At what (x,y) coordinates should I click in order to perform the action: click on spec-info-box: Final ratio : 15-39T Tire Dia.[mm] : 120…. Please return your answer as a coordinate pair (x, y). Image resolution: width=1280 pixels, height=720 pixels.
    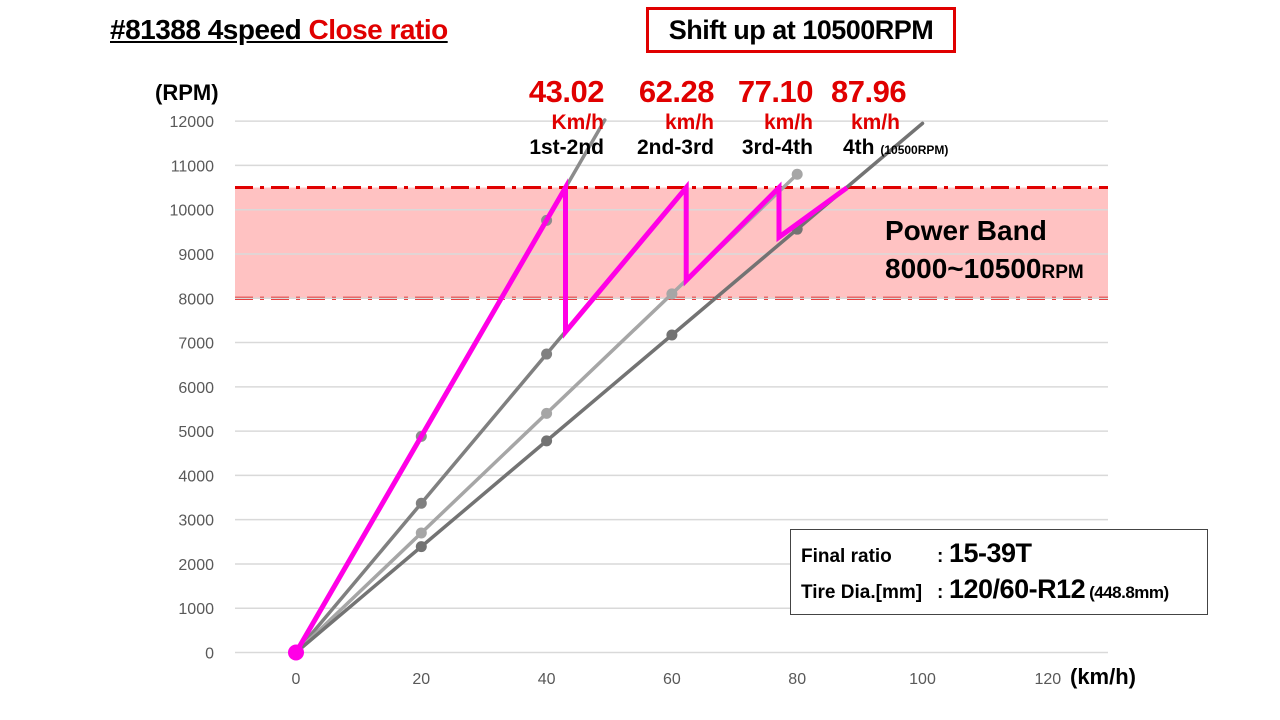
    Looking at the image, I should click on (999, 572).